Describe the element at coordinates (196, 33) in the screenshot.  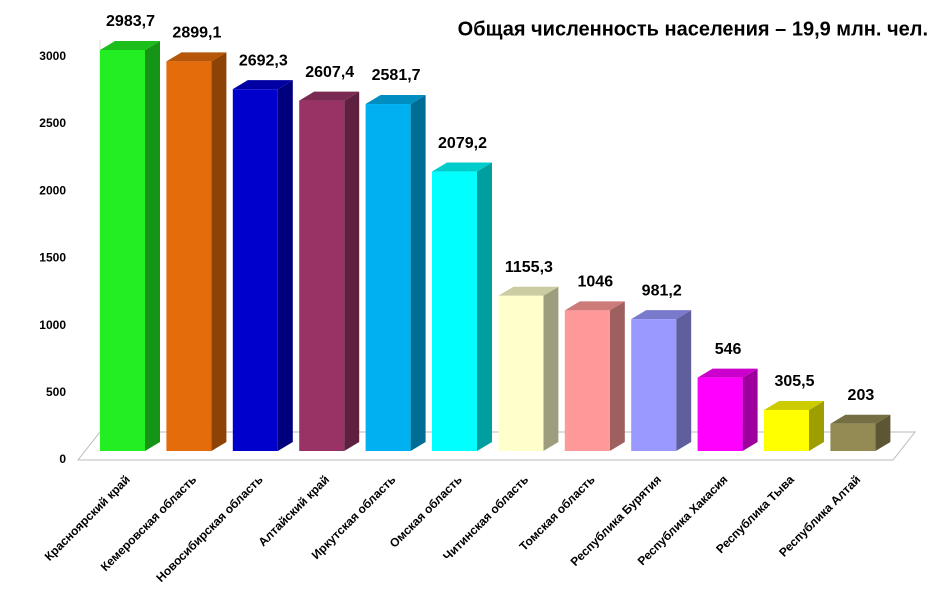
I see `value-label: 2899,1` at that location.